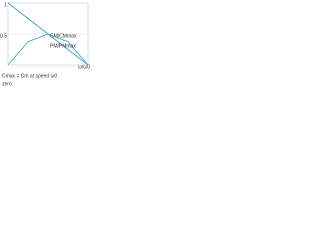 The width and height of the screenshot is (320, 240). Describe the element at coordinates (48, 49) in the screenshot. I see `series-line` at that location.